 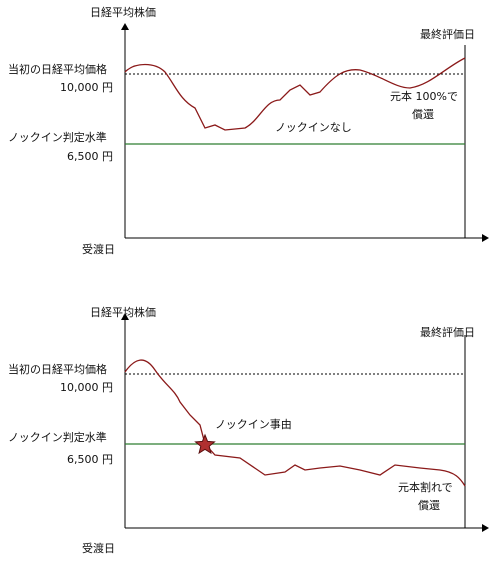 What do you see at coordinates (253, 424) in the screenshot?
I see `annotation: ノックイン事由` at bounding box center [253, 424].